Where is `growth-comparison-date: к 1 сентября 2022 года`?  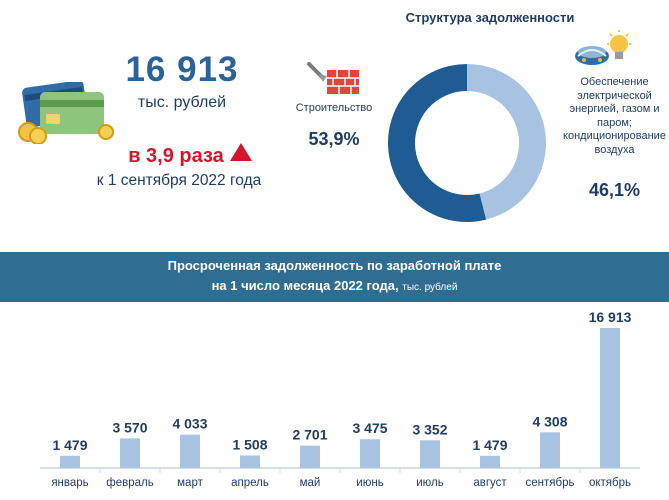 growth-comparison-date: к 1 сентября 2022 года is located at coordinates (179, 180).